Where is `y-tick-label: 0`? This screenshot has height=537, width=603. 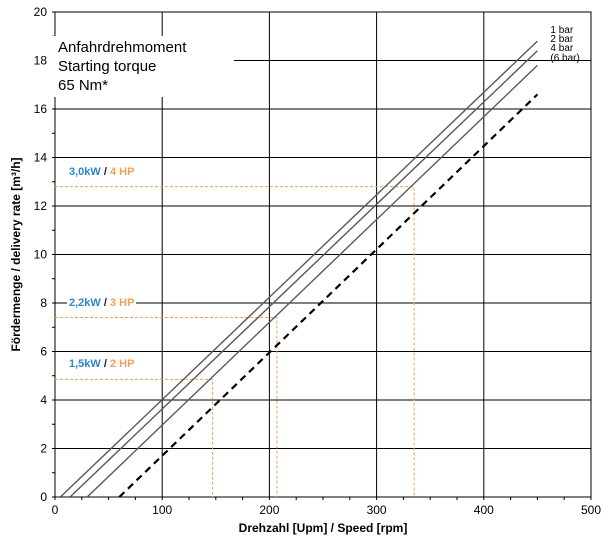
y-tick-label: 0 is located at coordinates (43, 497).